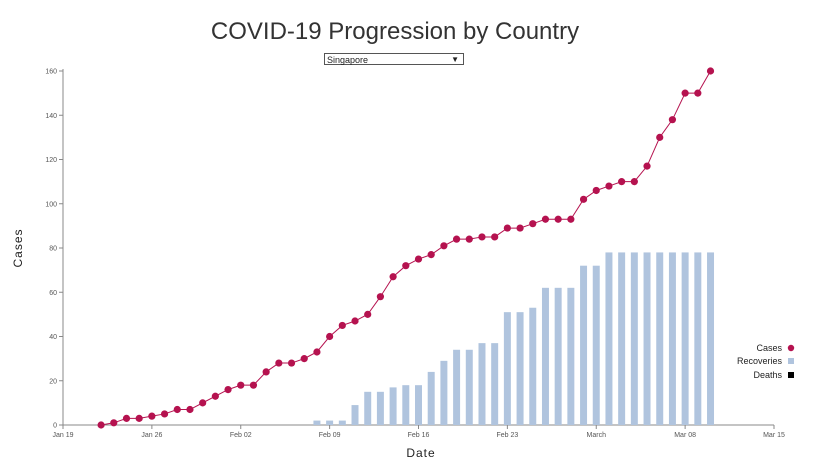 This screenshot has width=826, height=471. What do you see at coordinates (55, 426) in the screenshot?
I see `y-tick-label: 0` at bounding box center [55, 426].